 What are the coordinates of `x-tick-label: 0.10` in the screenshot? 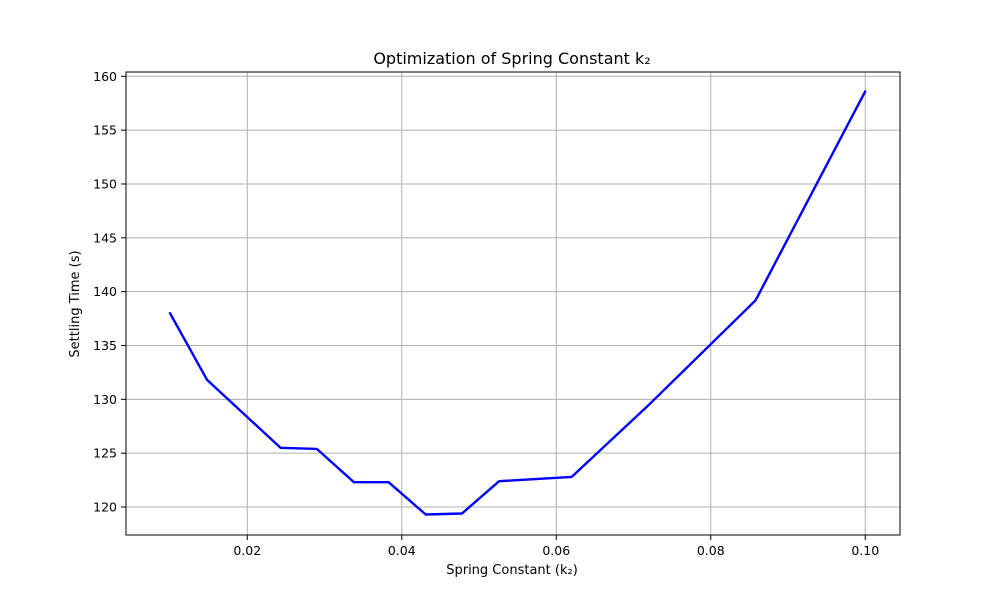 It's located at (865, 550).